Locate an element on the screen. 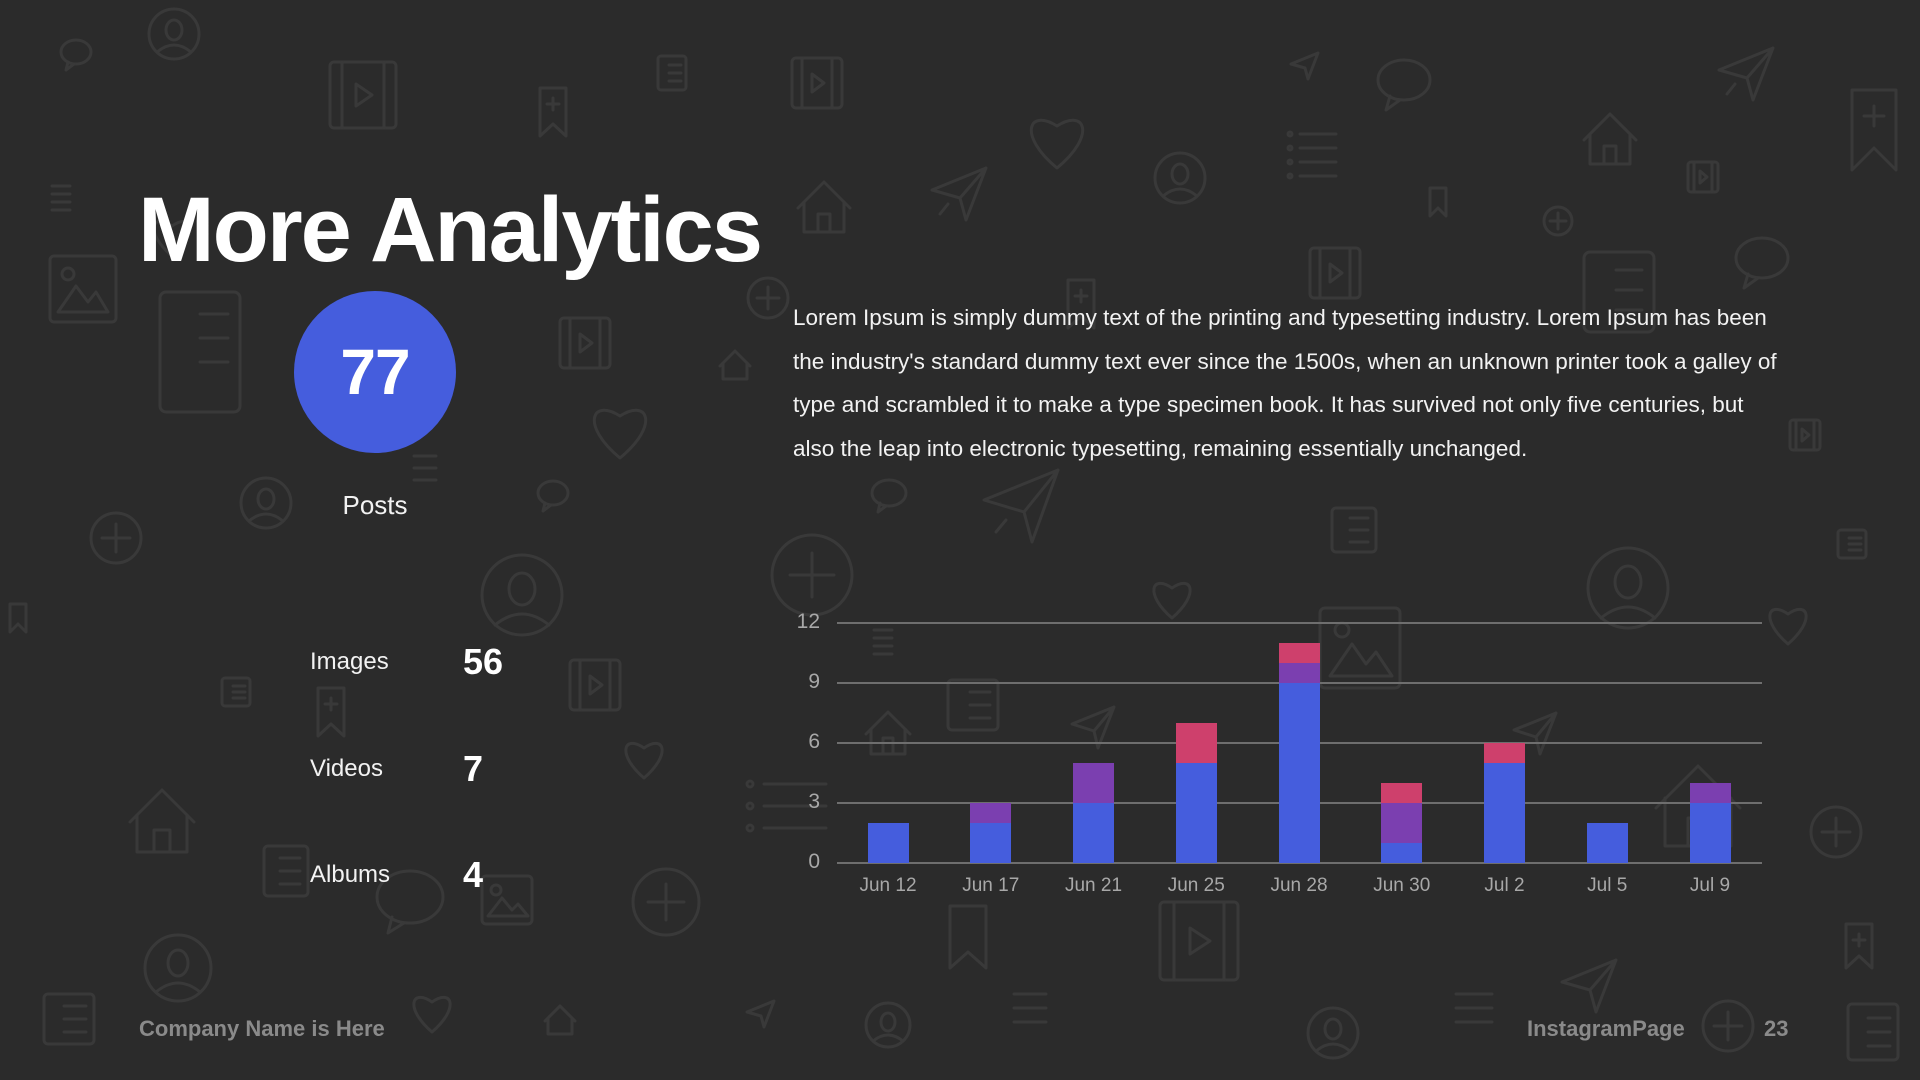  posts-count-circle: 77 is located at coordinates (375, 372).